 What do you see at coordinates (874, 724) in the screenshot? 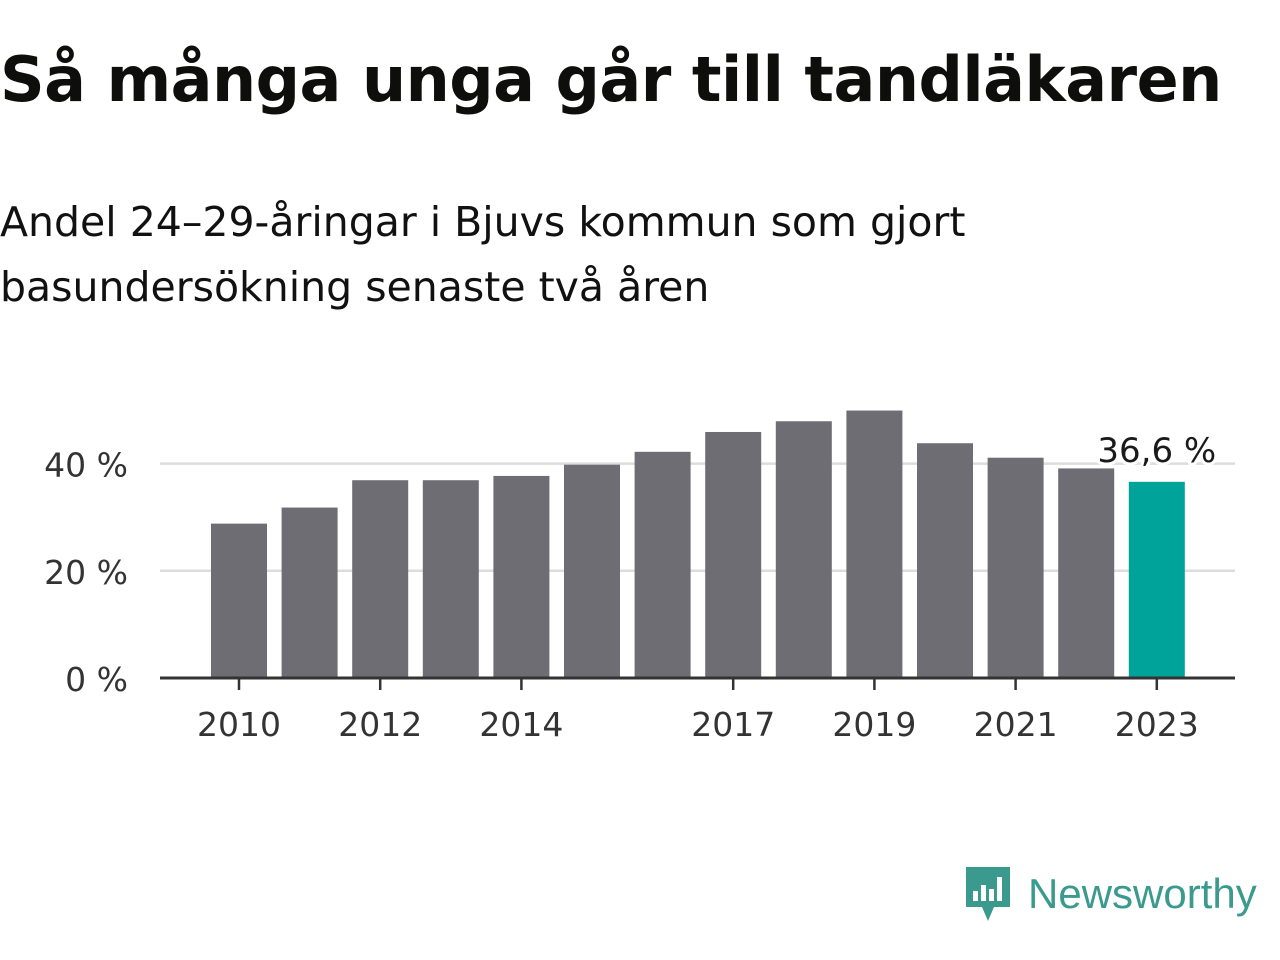
I see `x-tick-label: 2019` at bounding box center [874, 724].